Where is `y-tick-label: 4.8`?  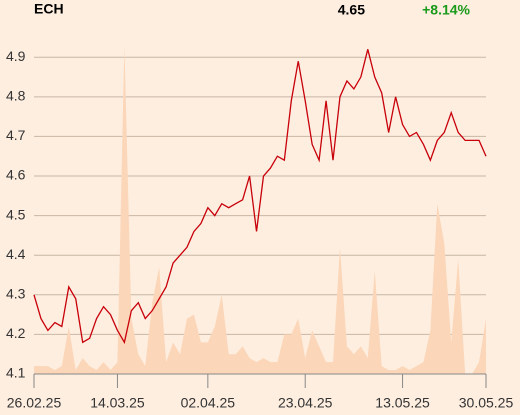 y-tick-label: 4.8 is located at coordinates (16, 96).